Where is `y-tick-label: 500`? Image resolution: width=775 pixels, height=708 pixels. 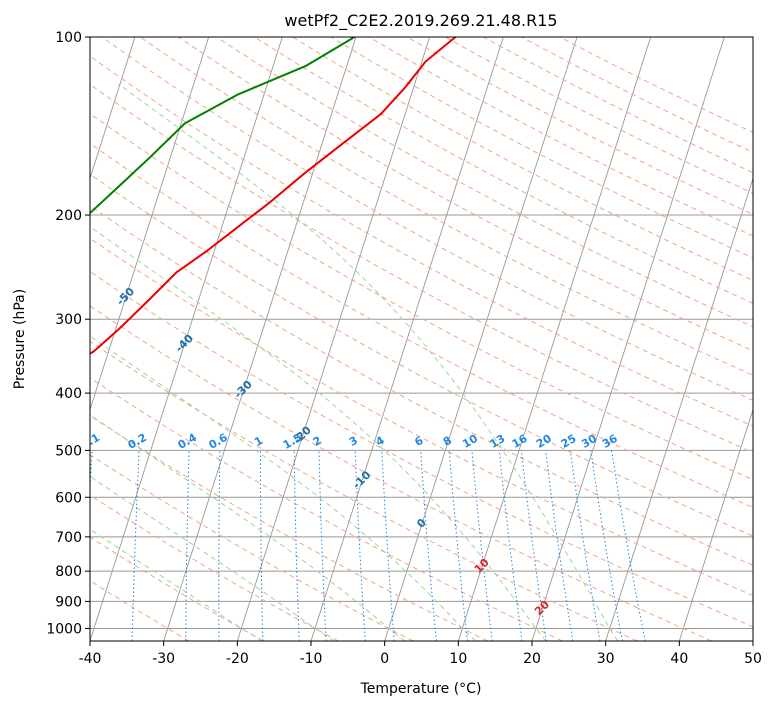 y-tick-label: 500 is located at coordinates (68, 451).